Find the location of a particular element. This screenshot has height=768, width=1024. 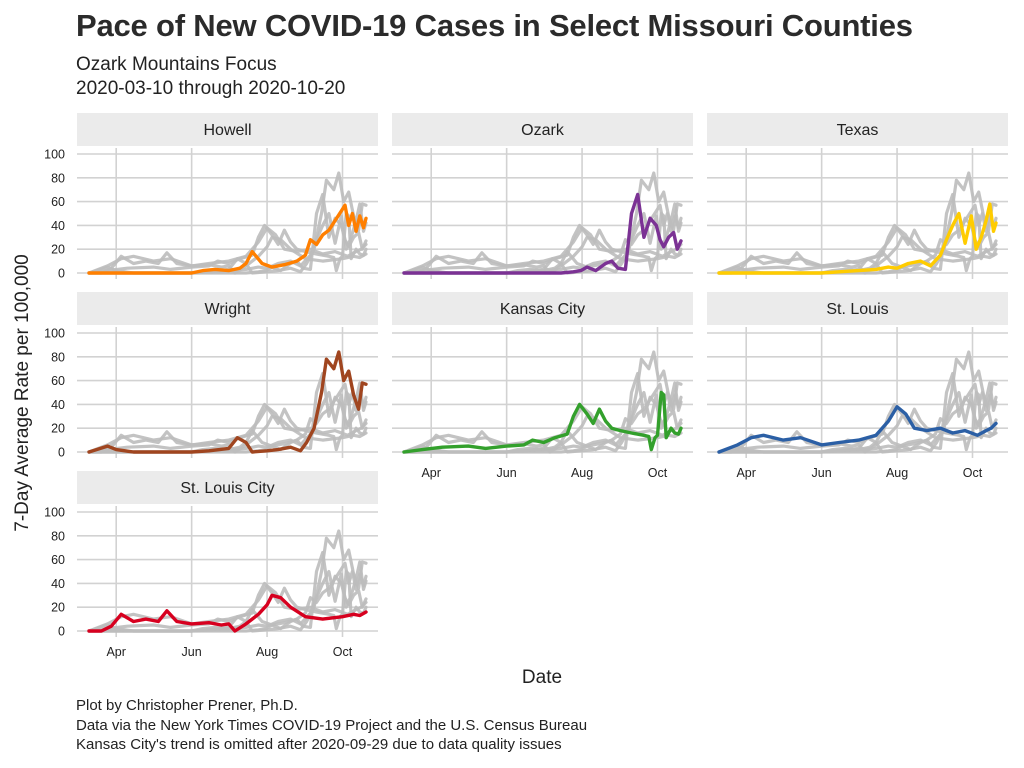

y-axis-title: 7-Day Average Rate per 100,000 is located at coordinates (22, 392).